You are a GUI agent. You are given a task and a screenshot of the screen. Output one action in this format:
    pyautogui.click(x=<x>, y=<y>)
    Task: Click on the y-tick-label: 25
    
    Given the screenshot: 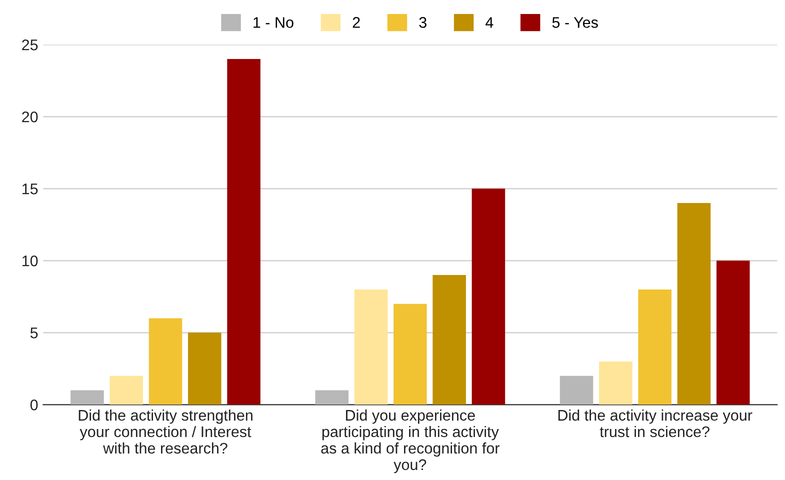 What is the action you would take?
    pyautogui.click(x=30, y=45)
    